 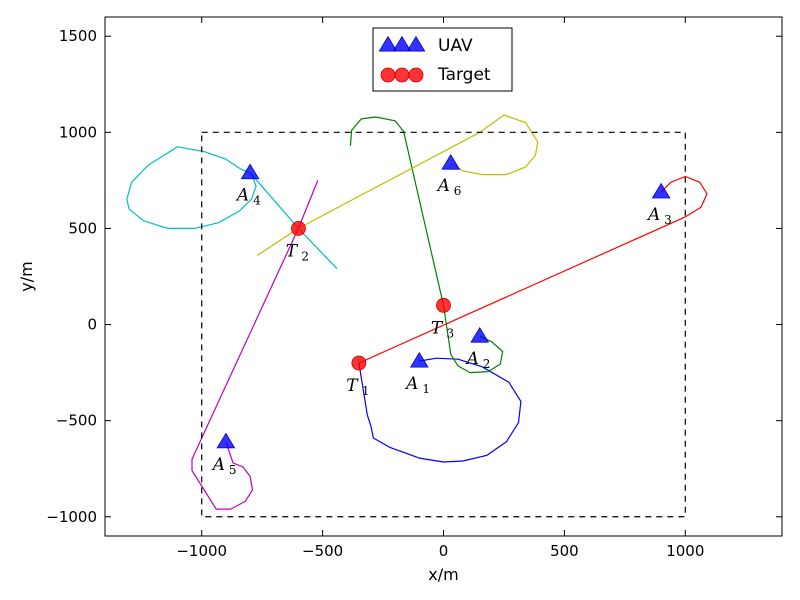 What do you see at coordinates (322, 551) in the screenshot?
I see `x-tick-label: −500` at bounding box center [322, 551].